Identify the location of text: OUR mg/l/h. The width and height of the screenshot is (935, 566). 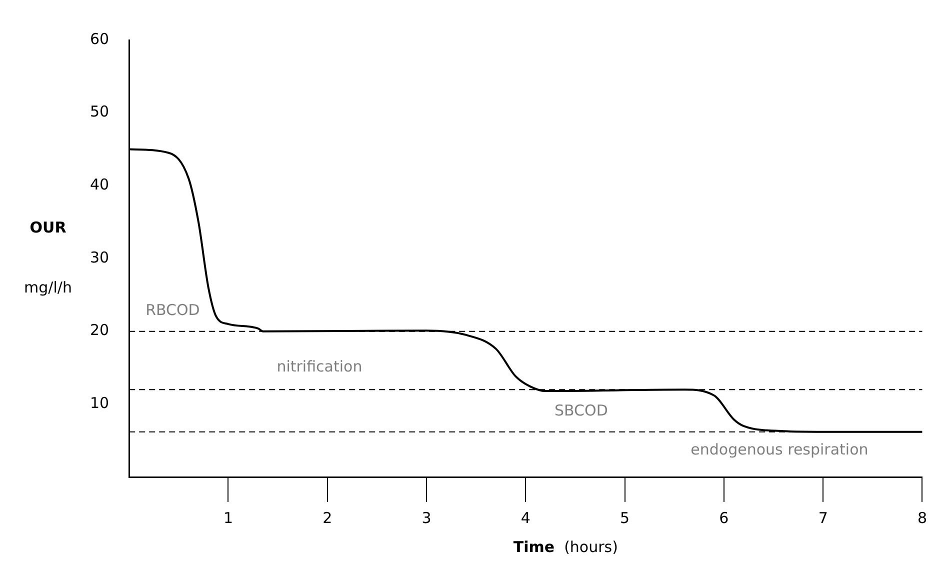
(48, 257).